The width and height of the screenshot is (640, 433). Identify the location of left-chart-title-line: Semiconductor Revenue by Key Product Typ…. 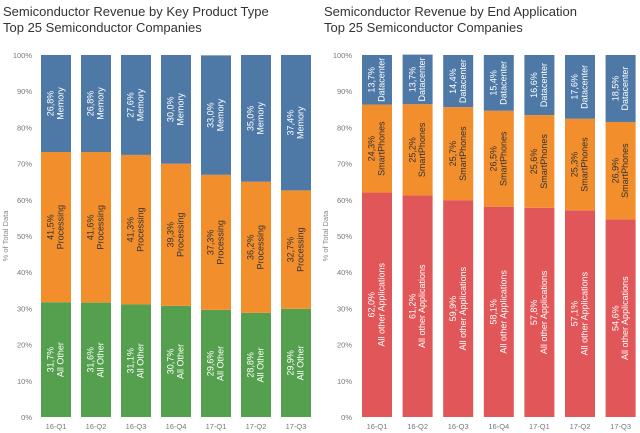
(136, 11).